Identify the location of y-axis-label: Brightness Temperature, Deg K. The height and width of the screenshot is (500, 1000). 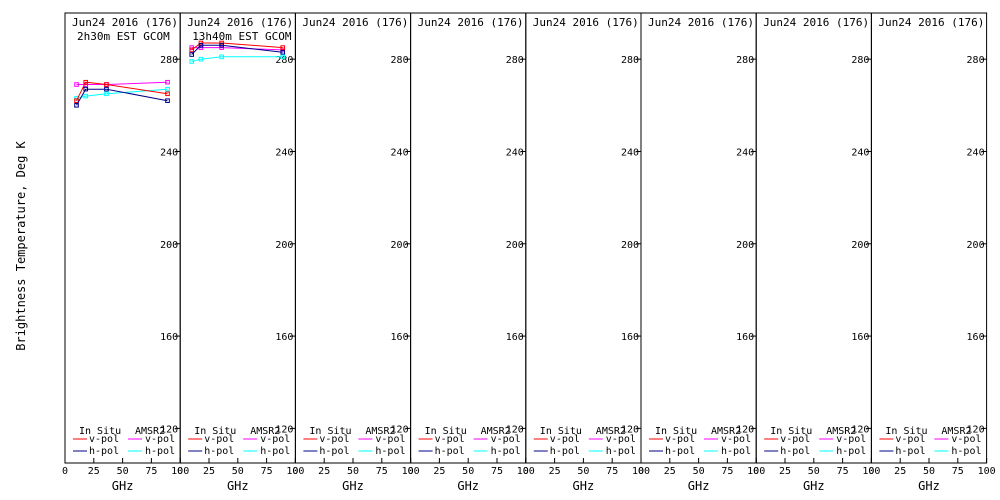
(21, 245).